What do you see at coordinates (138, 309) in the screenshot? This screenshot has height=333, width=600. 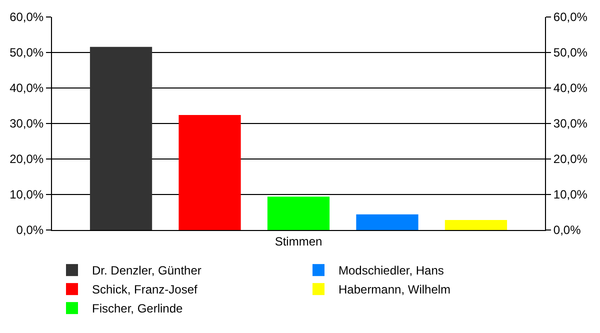 I see `legend-label: Fischer, Gerlinde` at bounding box center [138, 309].